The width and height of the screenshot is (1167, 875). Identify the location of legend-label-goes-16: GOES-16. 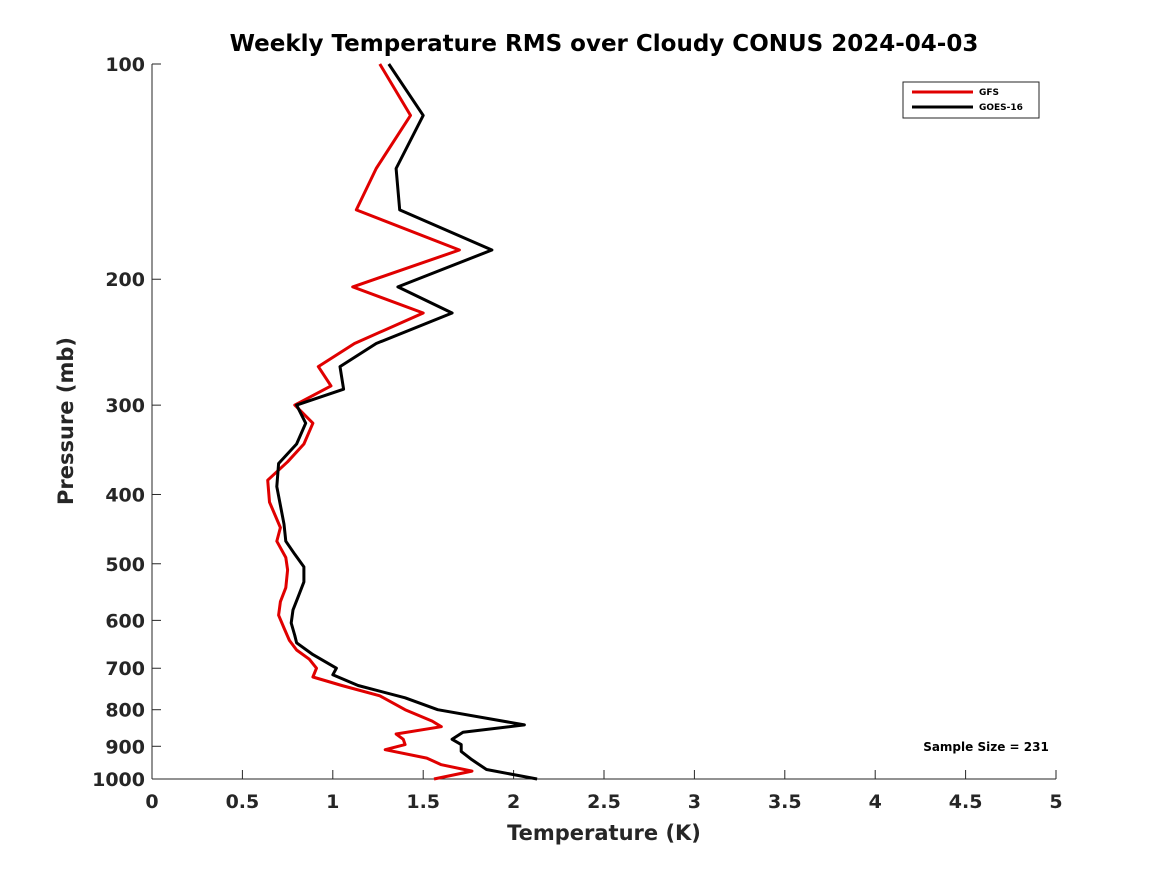
(1001, 108).